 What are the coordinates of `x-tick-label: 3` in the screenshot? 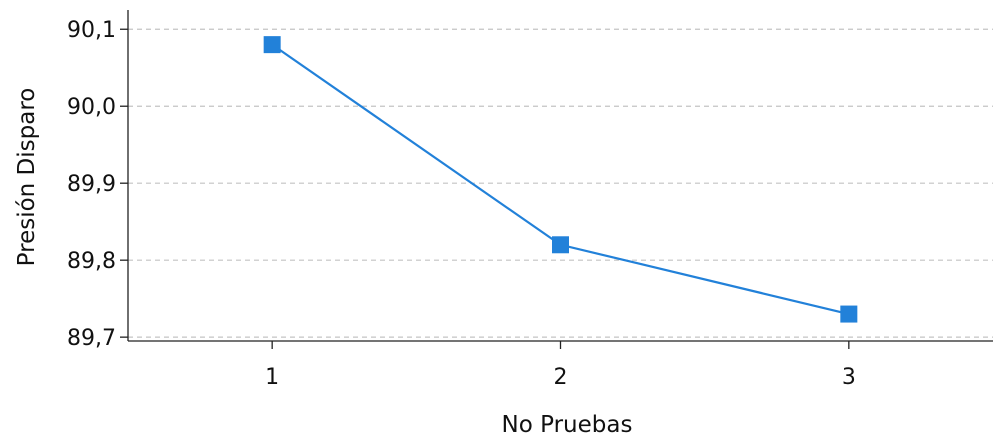 It's located at (849, 377).